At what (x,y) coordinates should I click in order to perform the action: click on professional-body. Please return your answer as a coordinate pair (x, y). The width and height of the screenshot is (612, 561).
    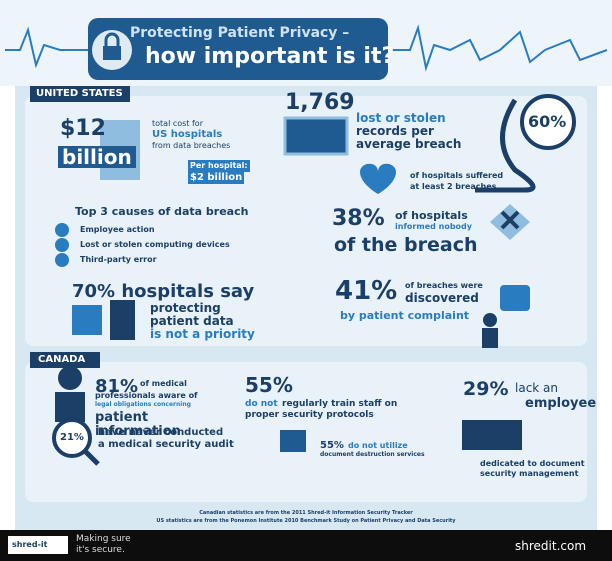
    Looking at the image, I should click on (70, 407).